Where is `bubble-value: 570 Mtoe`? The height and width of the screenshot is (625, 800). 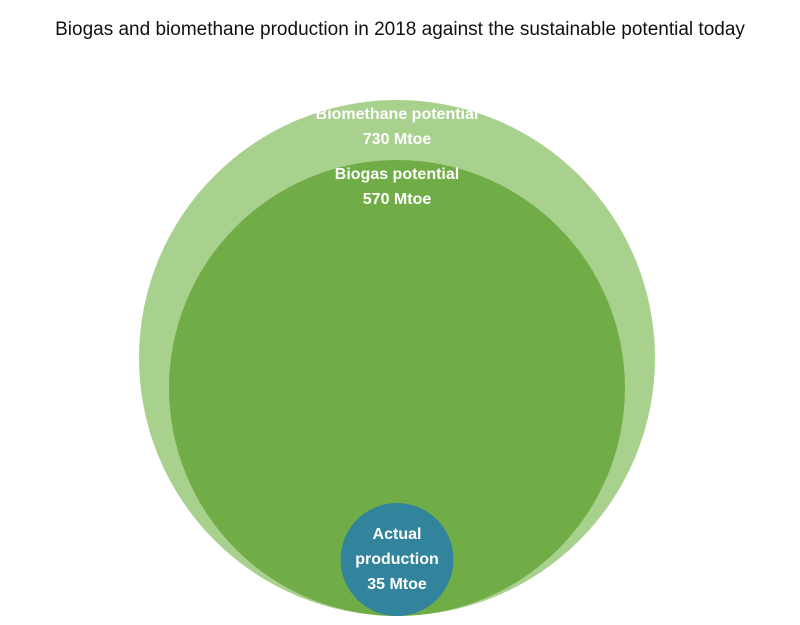
bubble-value: 570 Mtoe is located at coordinates (397, 200).